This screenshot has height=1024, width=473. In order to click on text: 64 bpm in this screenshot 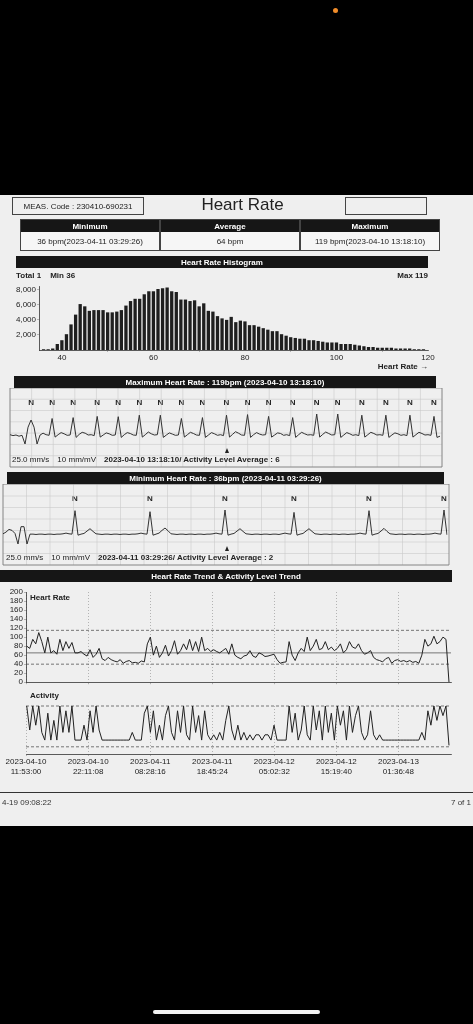, I will do `click(230, 241)`.